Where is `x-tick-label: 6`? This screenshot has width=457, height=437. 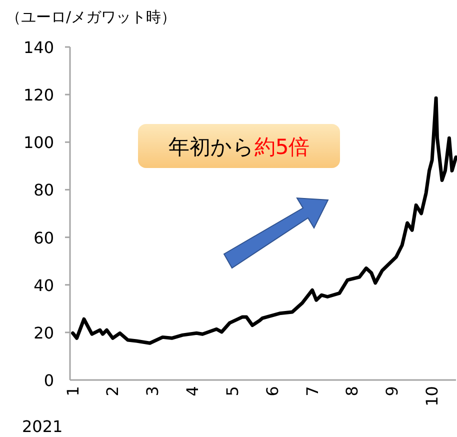 x-tick-label: 6 is located at coordinates (272, 391).